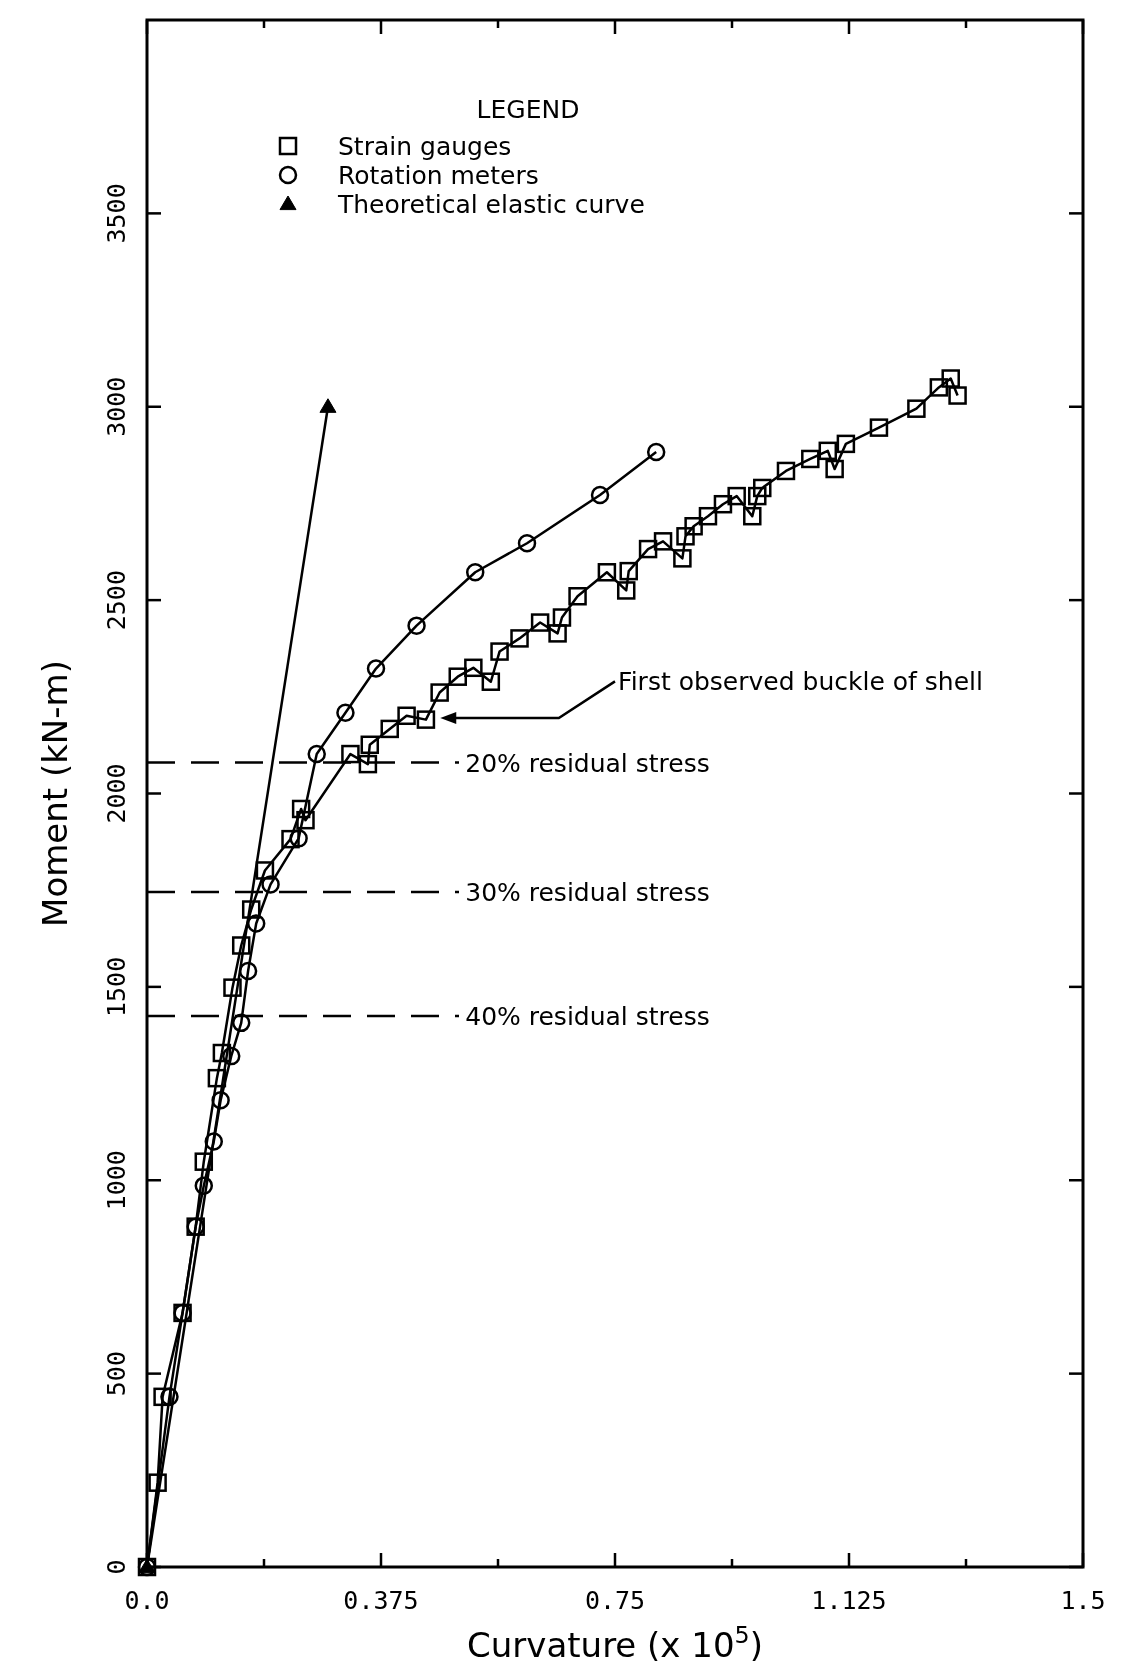 The image size is (1127, 1675). Describe the element at coordinates (116, 213) in the screenshot. I see `y-tick-label: 3500` at that location.